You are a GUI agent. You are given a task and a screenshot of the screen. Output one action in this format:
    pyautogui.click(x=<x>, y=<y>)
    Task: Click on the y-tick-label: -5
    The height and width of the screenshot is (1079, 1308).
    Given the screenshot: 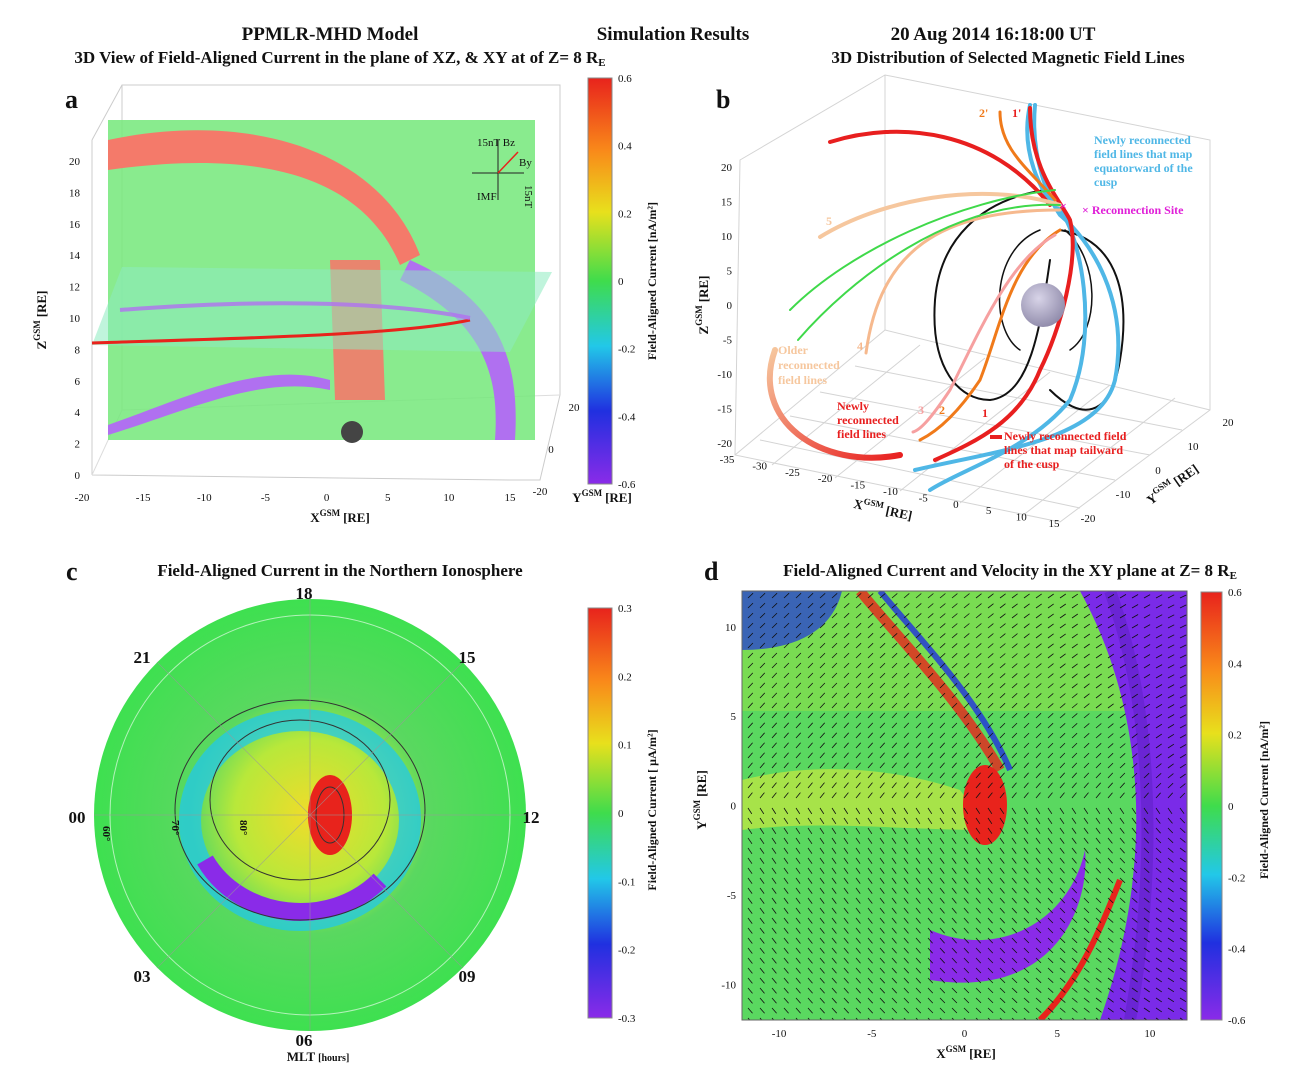 What is the action you would take?
    pyautogui.click(x=732, y=896)
    